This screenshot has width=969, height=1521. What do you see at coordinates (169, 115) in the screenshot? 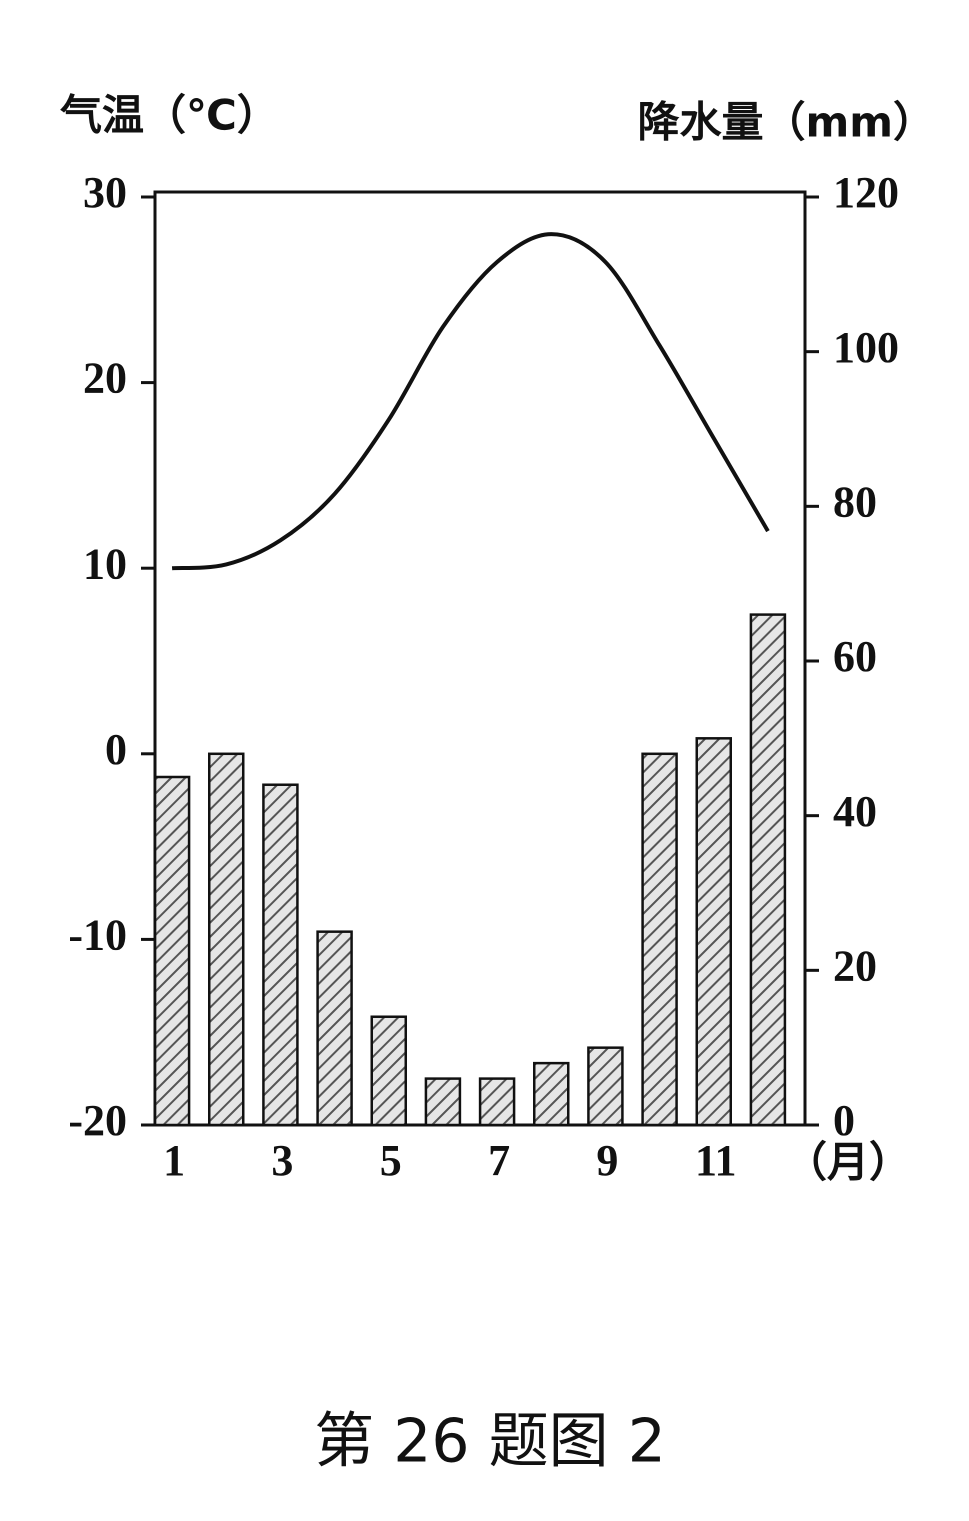
I see `y-axis-title: 气温（℃）` at bounding box center [169, 115].